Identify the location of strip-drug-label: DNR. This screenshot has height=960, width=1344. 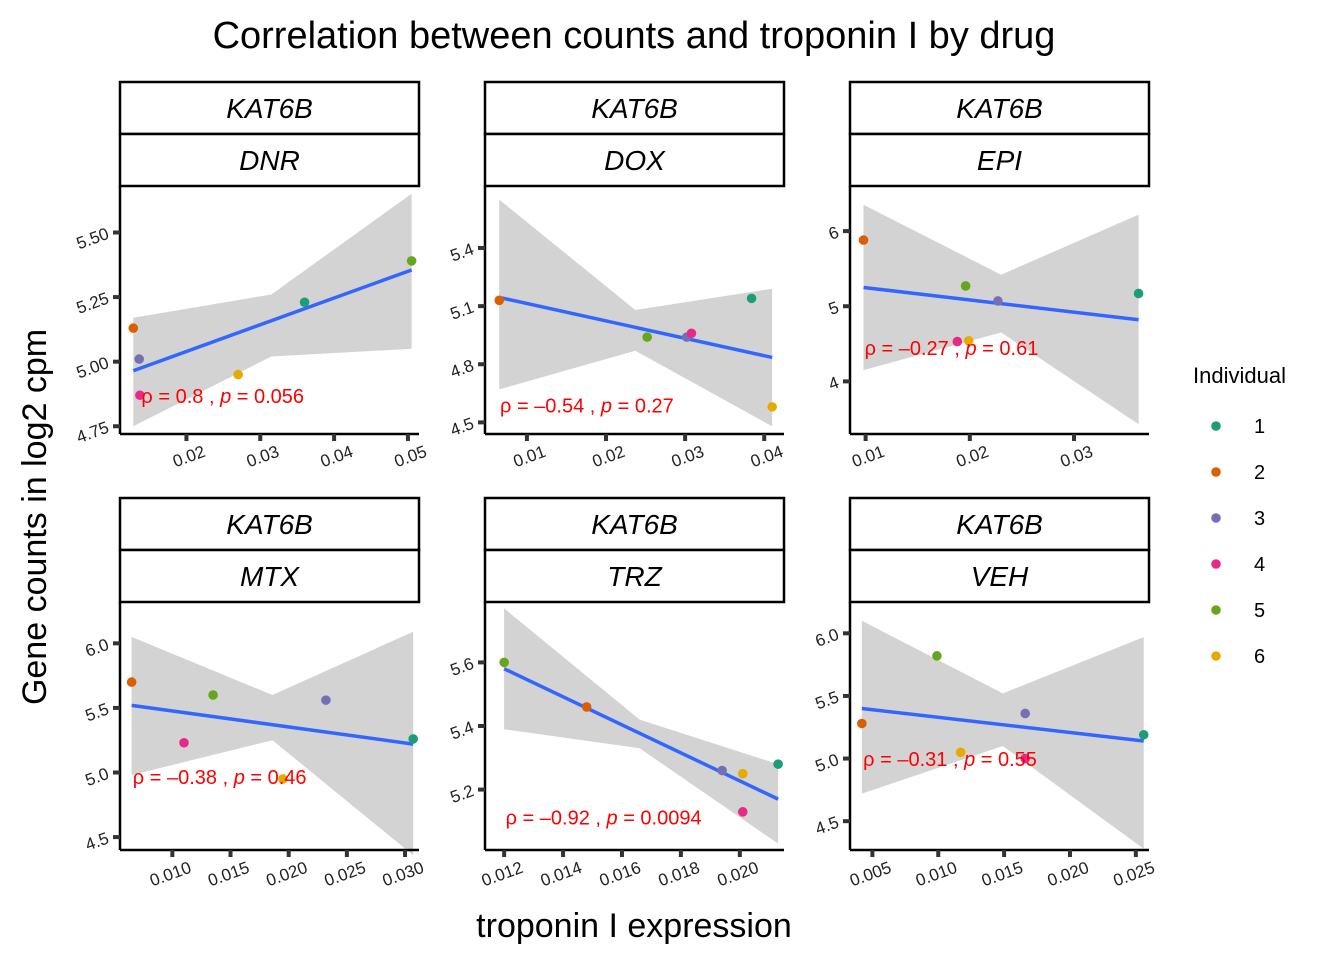
(269, 160).